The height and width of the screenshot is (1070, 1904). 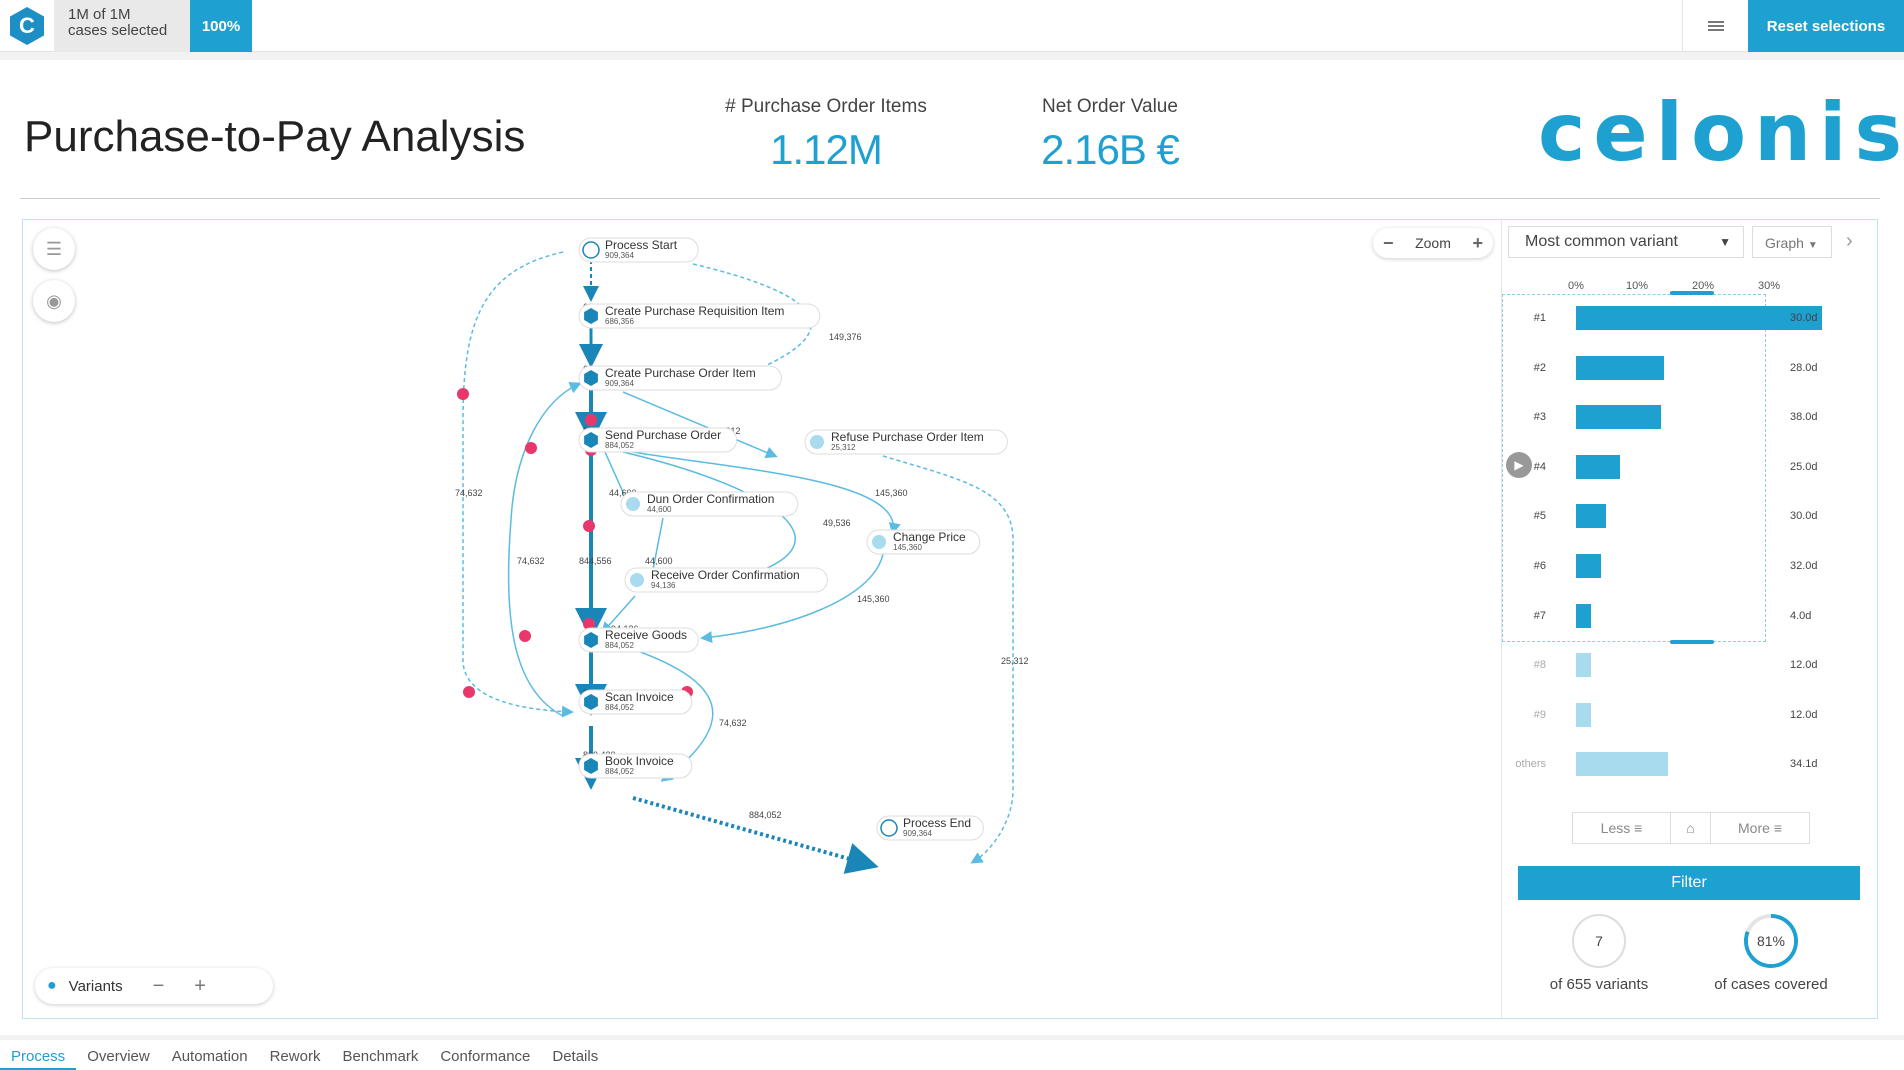 I want to click on edge-scan-po, so click(x=544, y=549).